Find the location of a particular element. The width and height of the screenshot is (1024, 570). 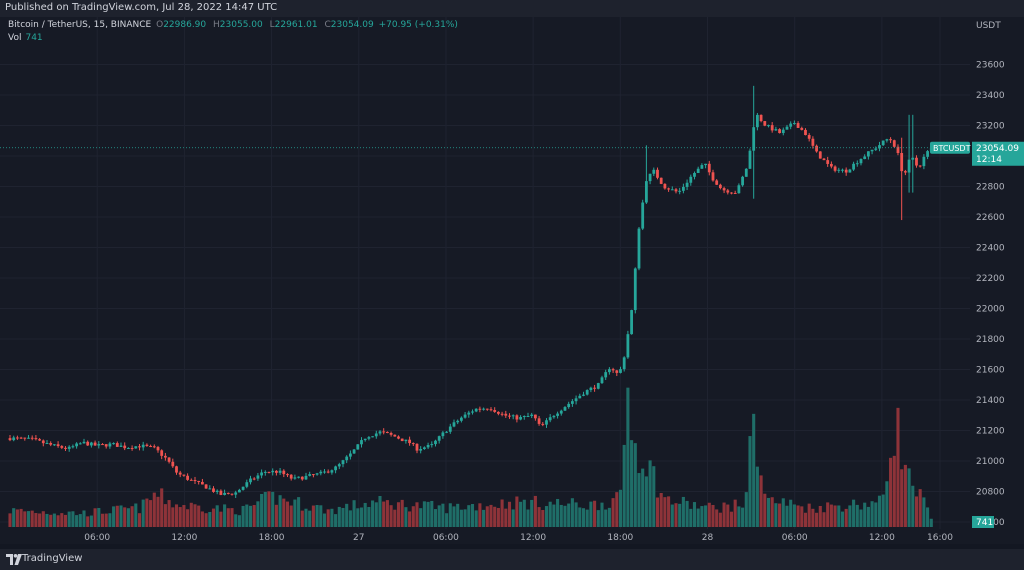

time-tick-label: 16:00 is located at coordinates (940, 538).